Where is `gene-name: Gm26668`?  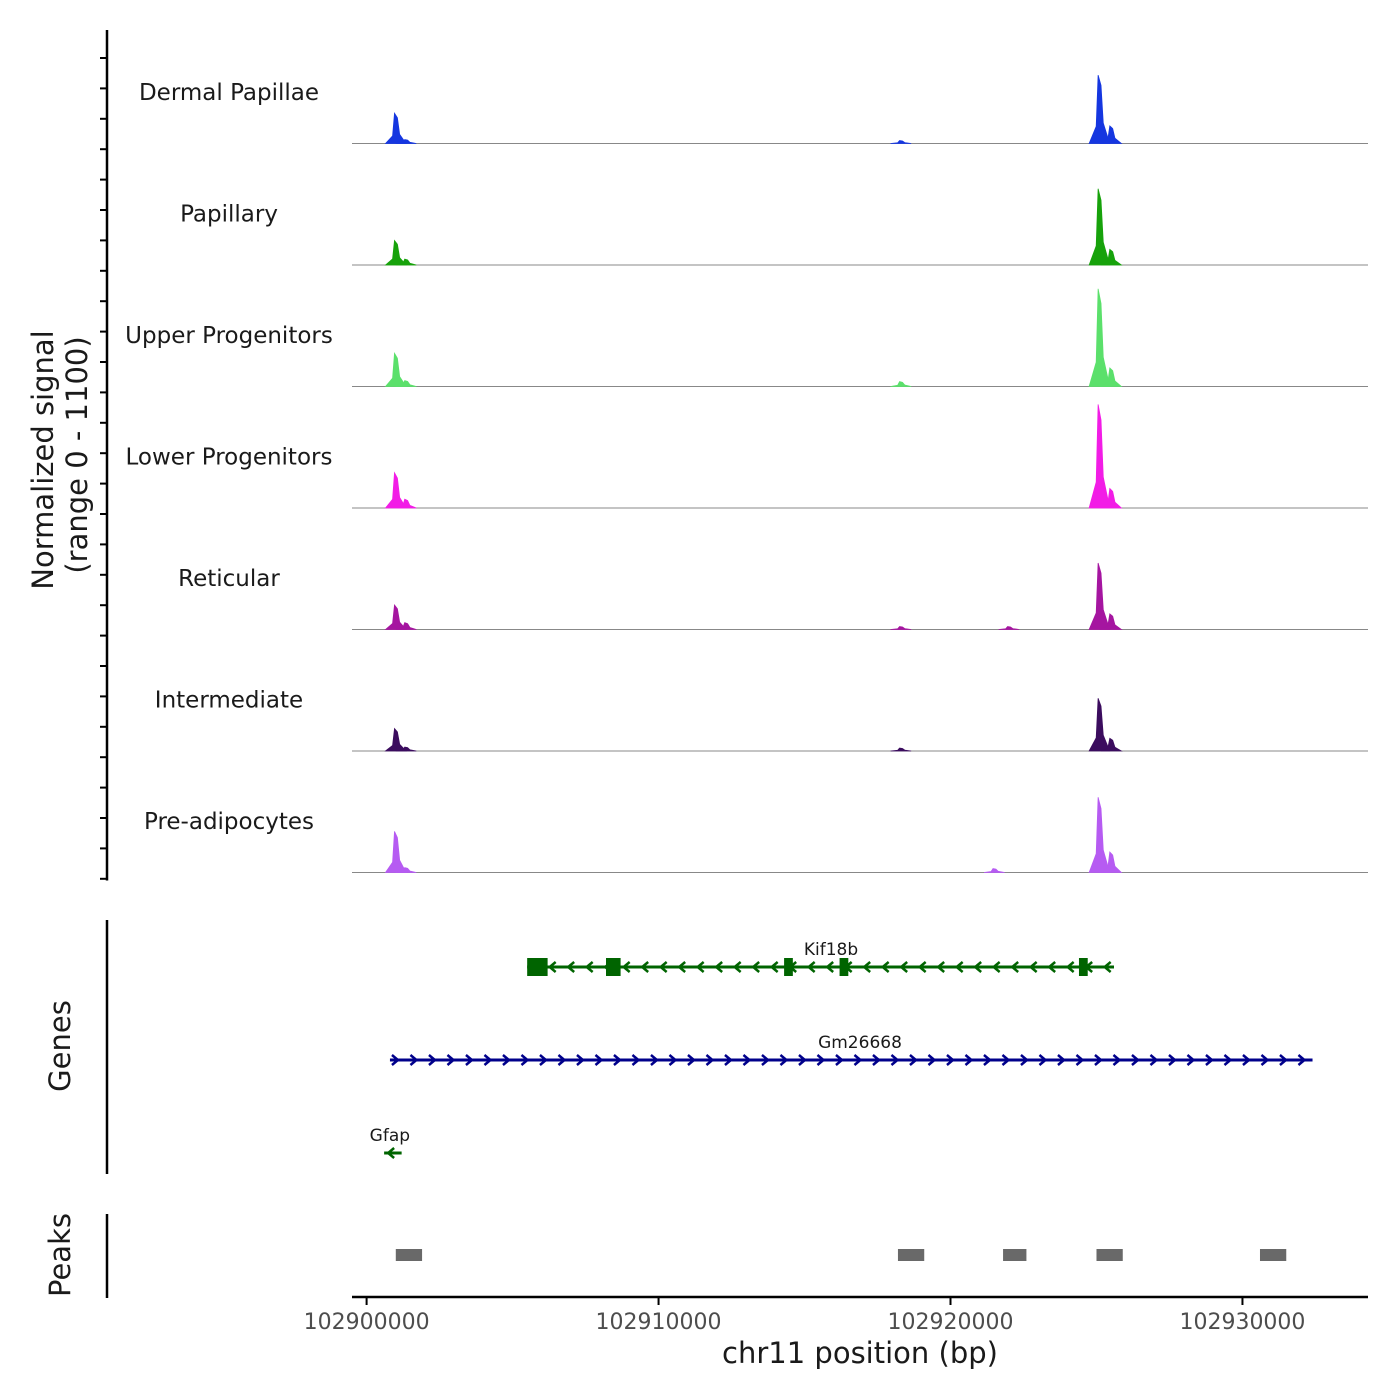
gene-name: Gm26668 is located at coordinates (860, 1043).